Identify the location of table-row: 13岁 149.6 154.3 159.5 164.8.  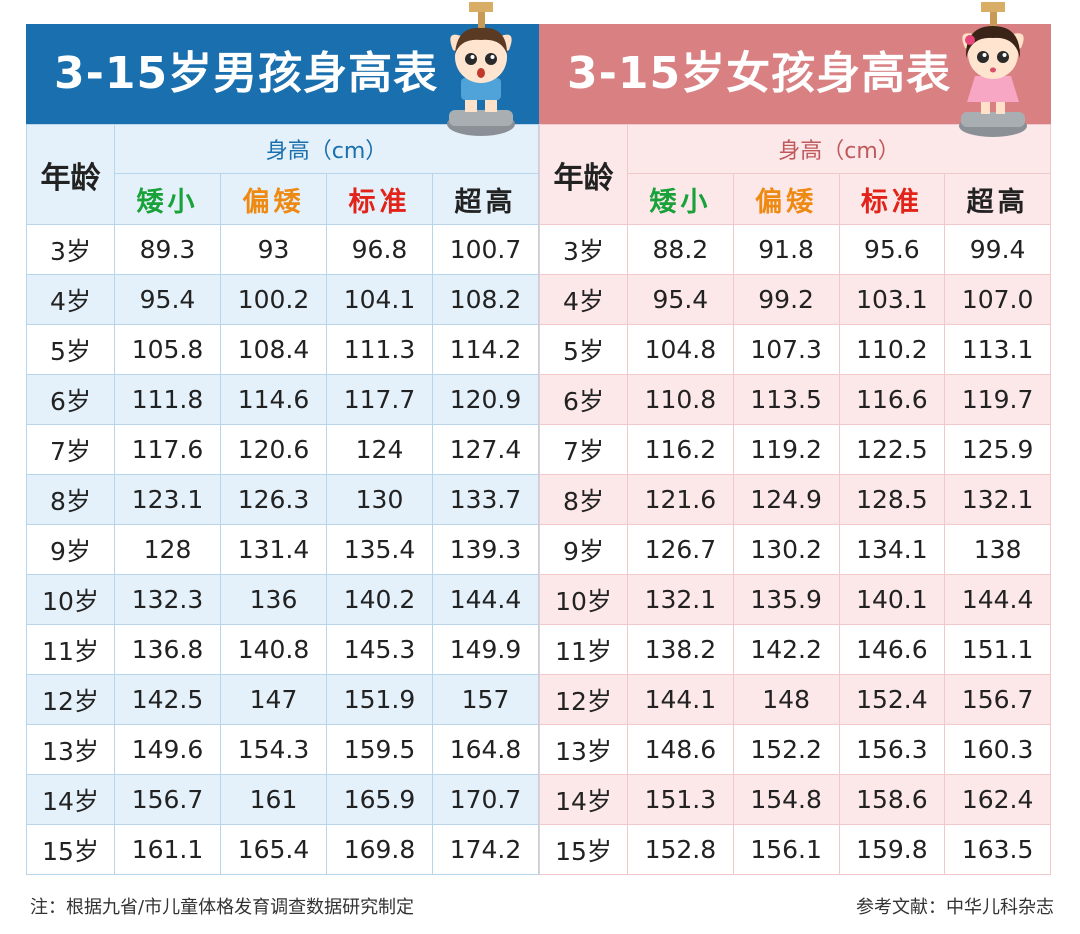
(282, 749).